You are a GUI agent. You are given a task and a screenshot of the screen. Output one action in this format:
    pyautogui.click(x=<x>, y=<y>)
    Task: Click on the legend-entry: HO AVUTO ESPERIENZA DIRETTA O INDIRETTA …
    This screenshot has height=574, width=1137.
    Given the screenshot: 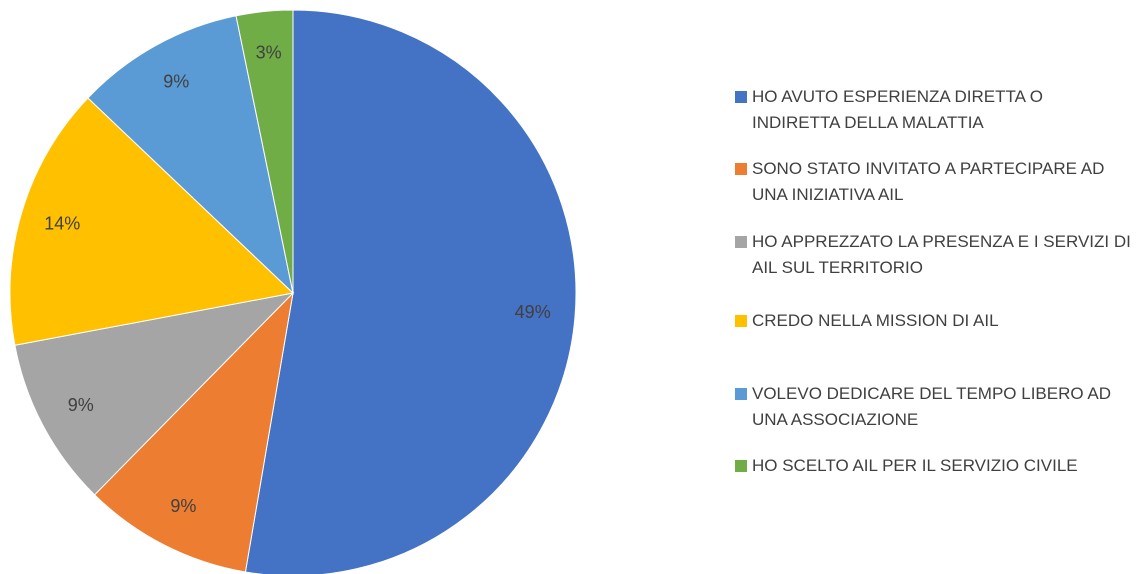 What is the action you would take?
    pyautogui.click(x=935, y=110)
    